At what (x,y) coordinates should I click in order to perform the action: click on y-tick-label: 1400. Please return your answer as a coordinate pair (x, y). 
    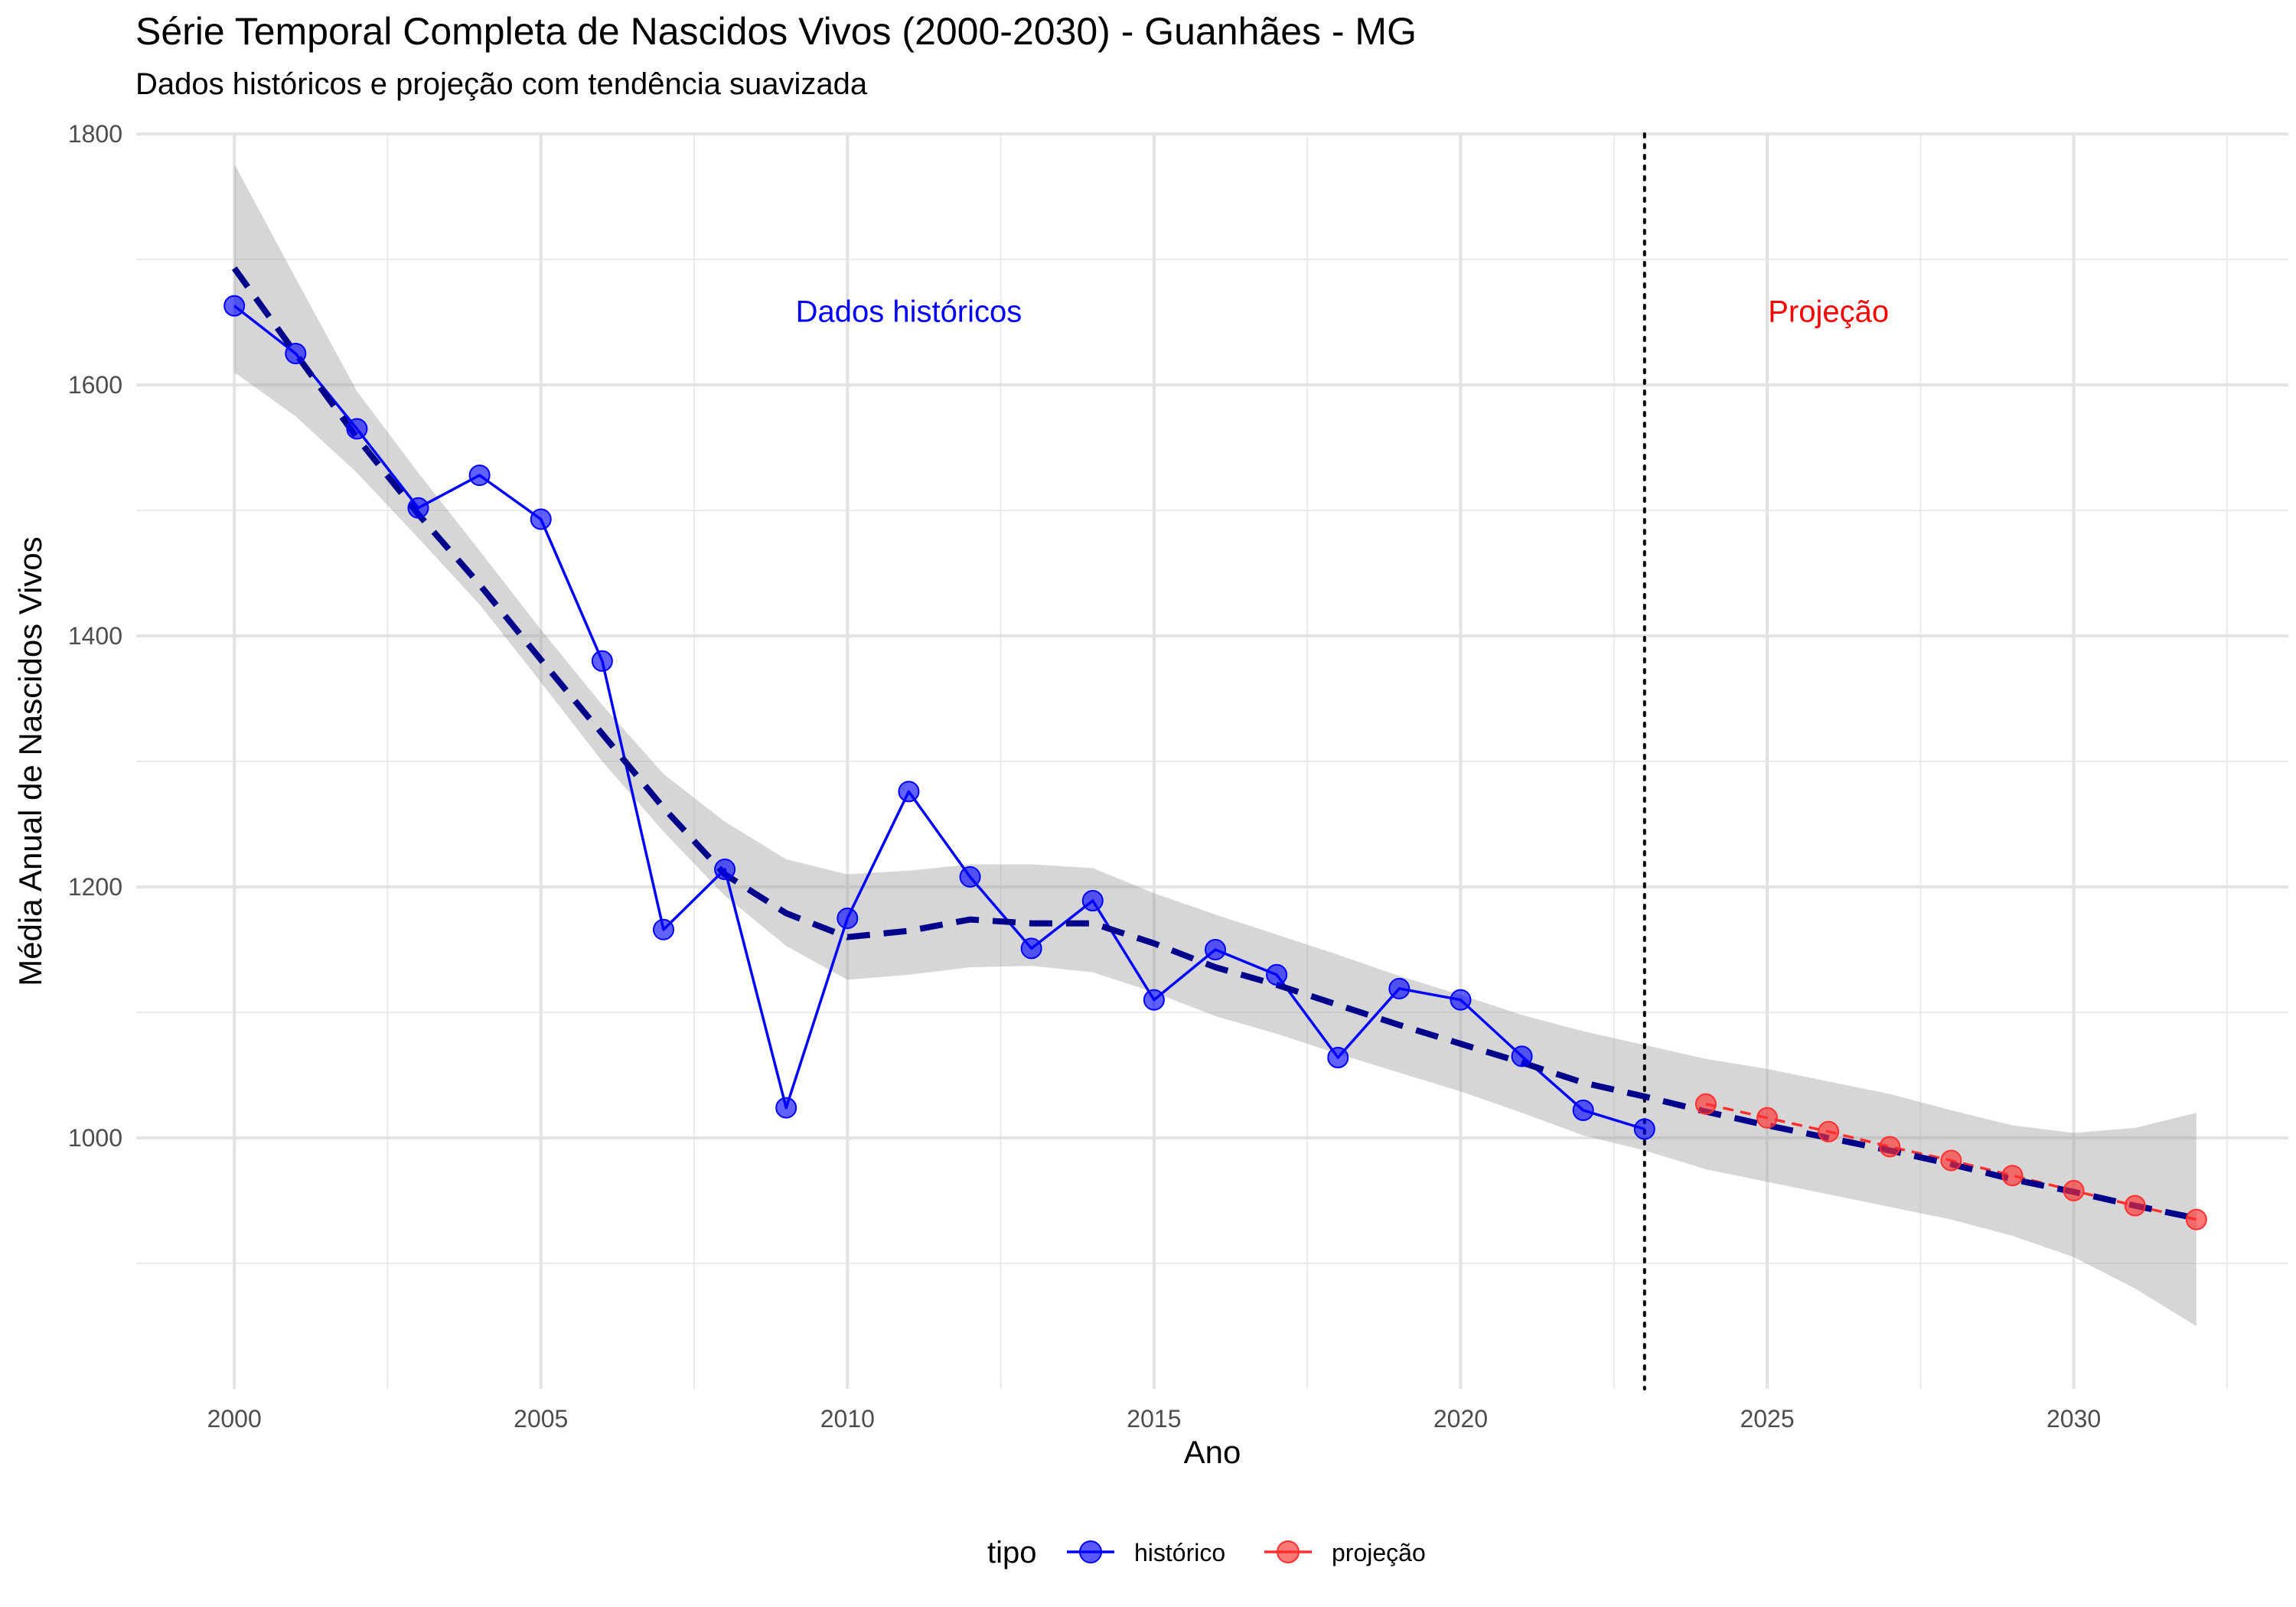
    Looking at the image, I should click on (95, 636).